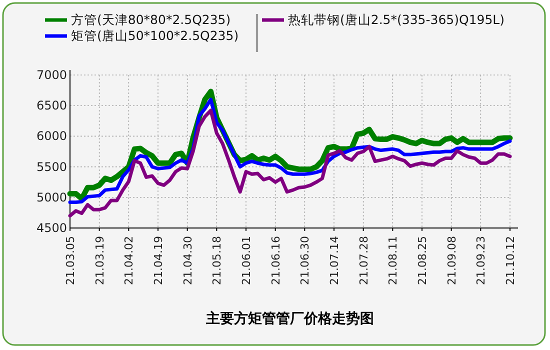 Image resolution: width=550 pixels, height=350 pixels. Describe the element at coordinates (51, 197) in the screenshot. I see `y-tick-label: 5000` at that location.